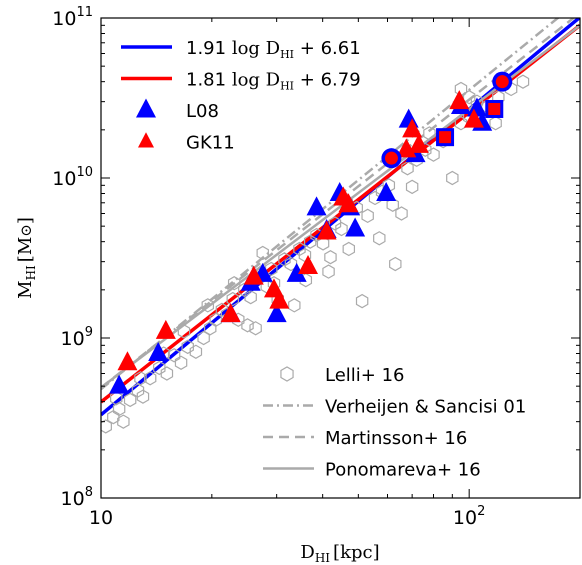 This screenshot has width=582, height=565. I want to click on legend-upper-entry-2: L08, so click(177, 110).